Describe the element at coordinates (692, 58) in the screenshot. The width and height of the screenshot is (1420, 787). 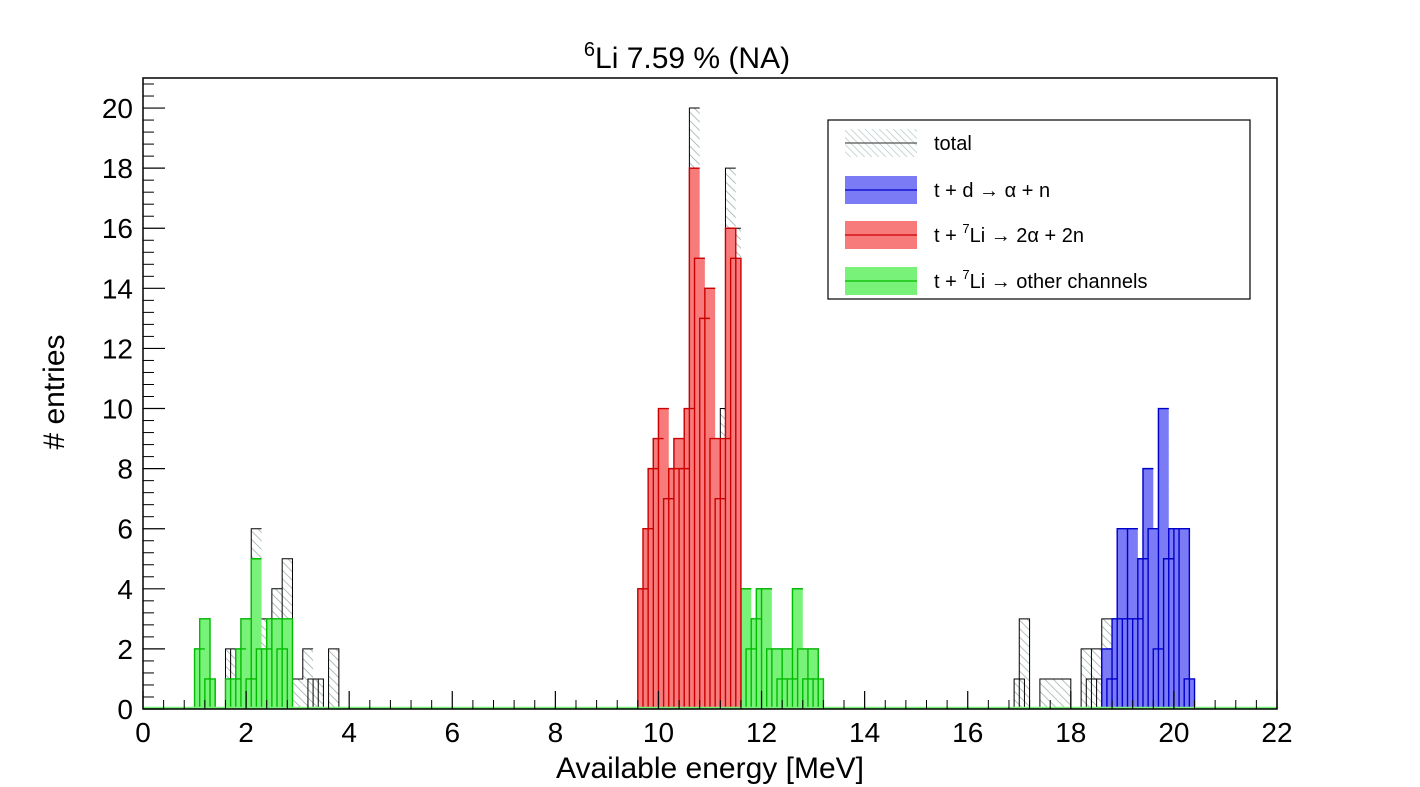
I see `chart-title-main: Li 7.59 % (NA)` at that location.